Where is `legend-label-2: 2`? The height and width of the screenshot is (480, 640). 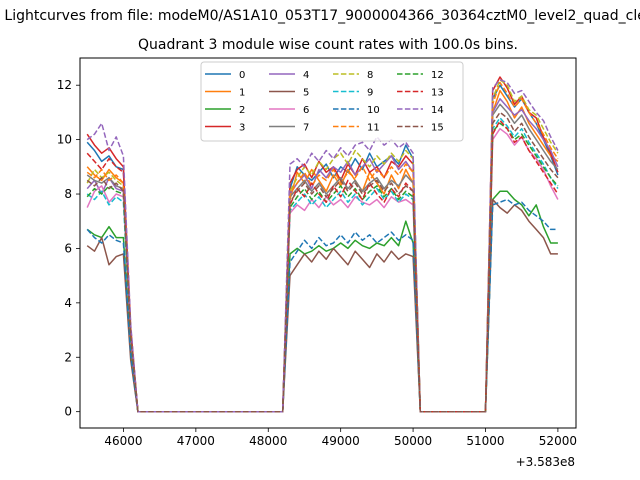
legend-label-2: 2 is located at coordinates (242, 110).